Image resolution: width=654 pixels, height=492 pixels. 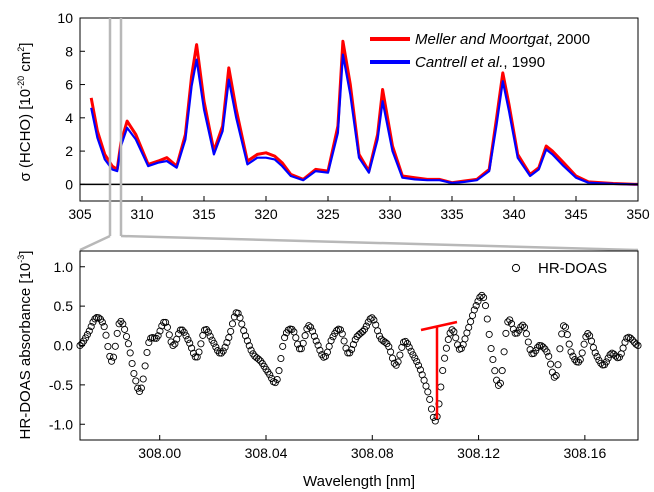 I want to click on legend-marker-hr-doas, so click(x=516, y=268).